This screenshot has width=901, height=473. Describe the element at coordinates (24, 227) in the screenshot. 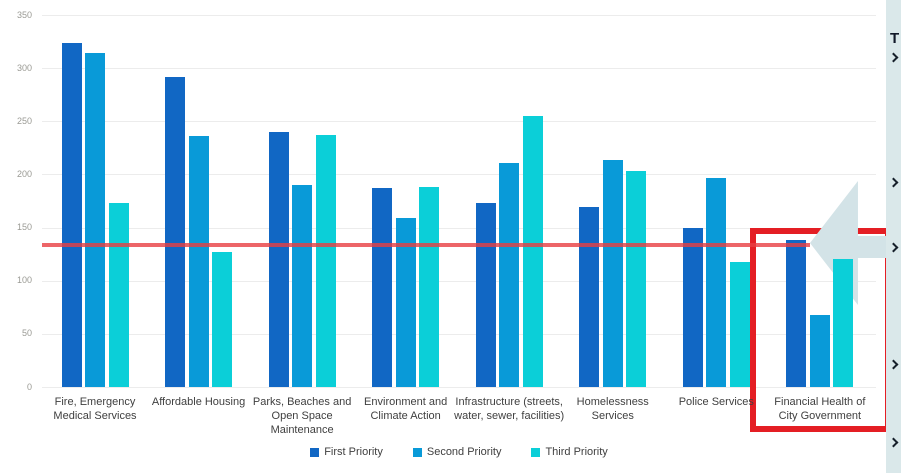

I see `y-axis-tick-label: 150` at that location.